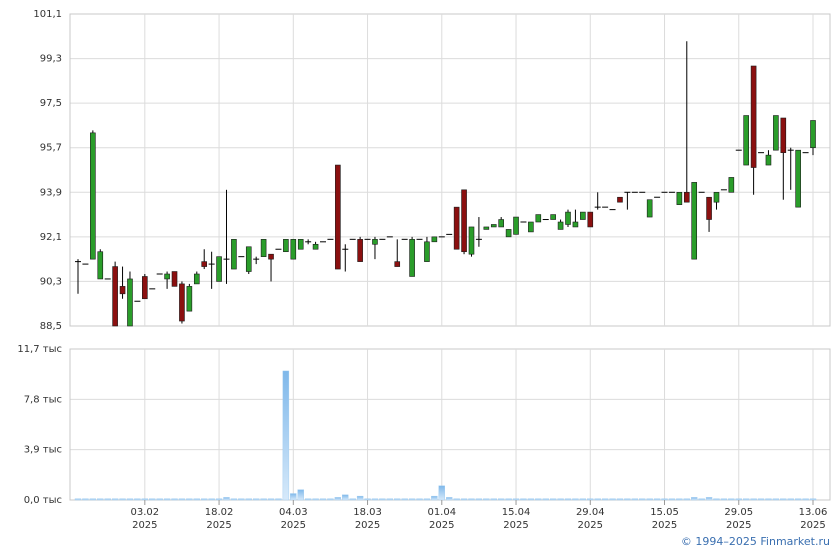 The image size is (840, 550). I want to click on y-tick-label: 95,7, so click(51, 148).